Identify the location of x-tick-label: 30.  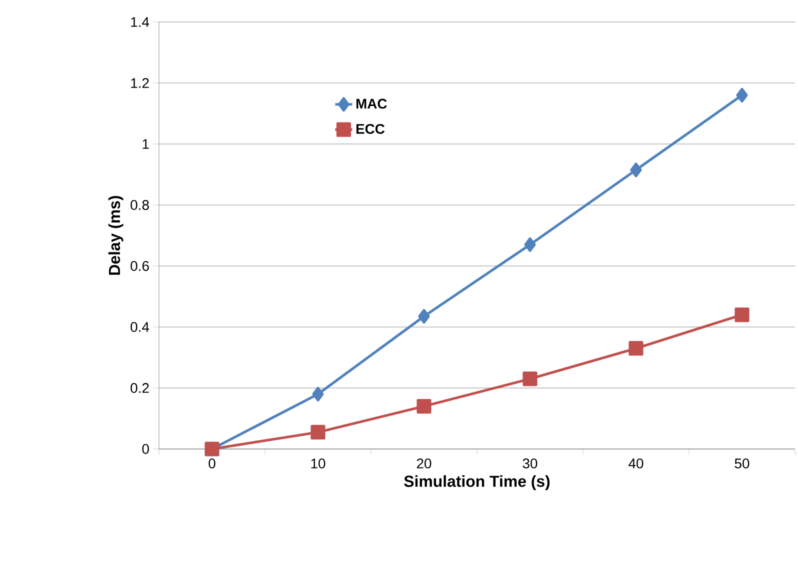
(530, 463).